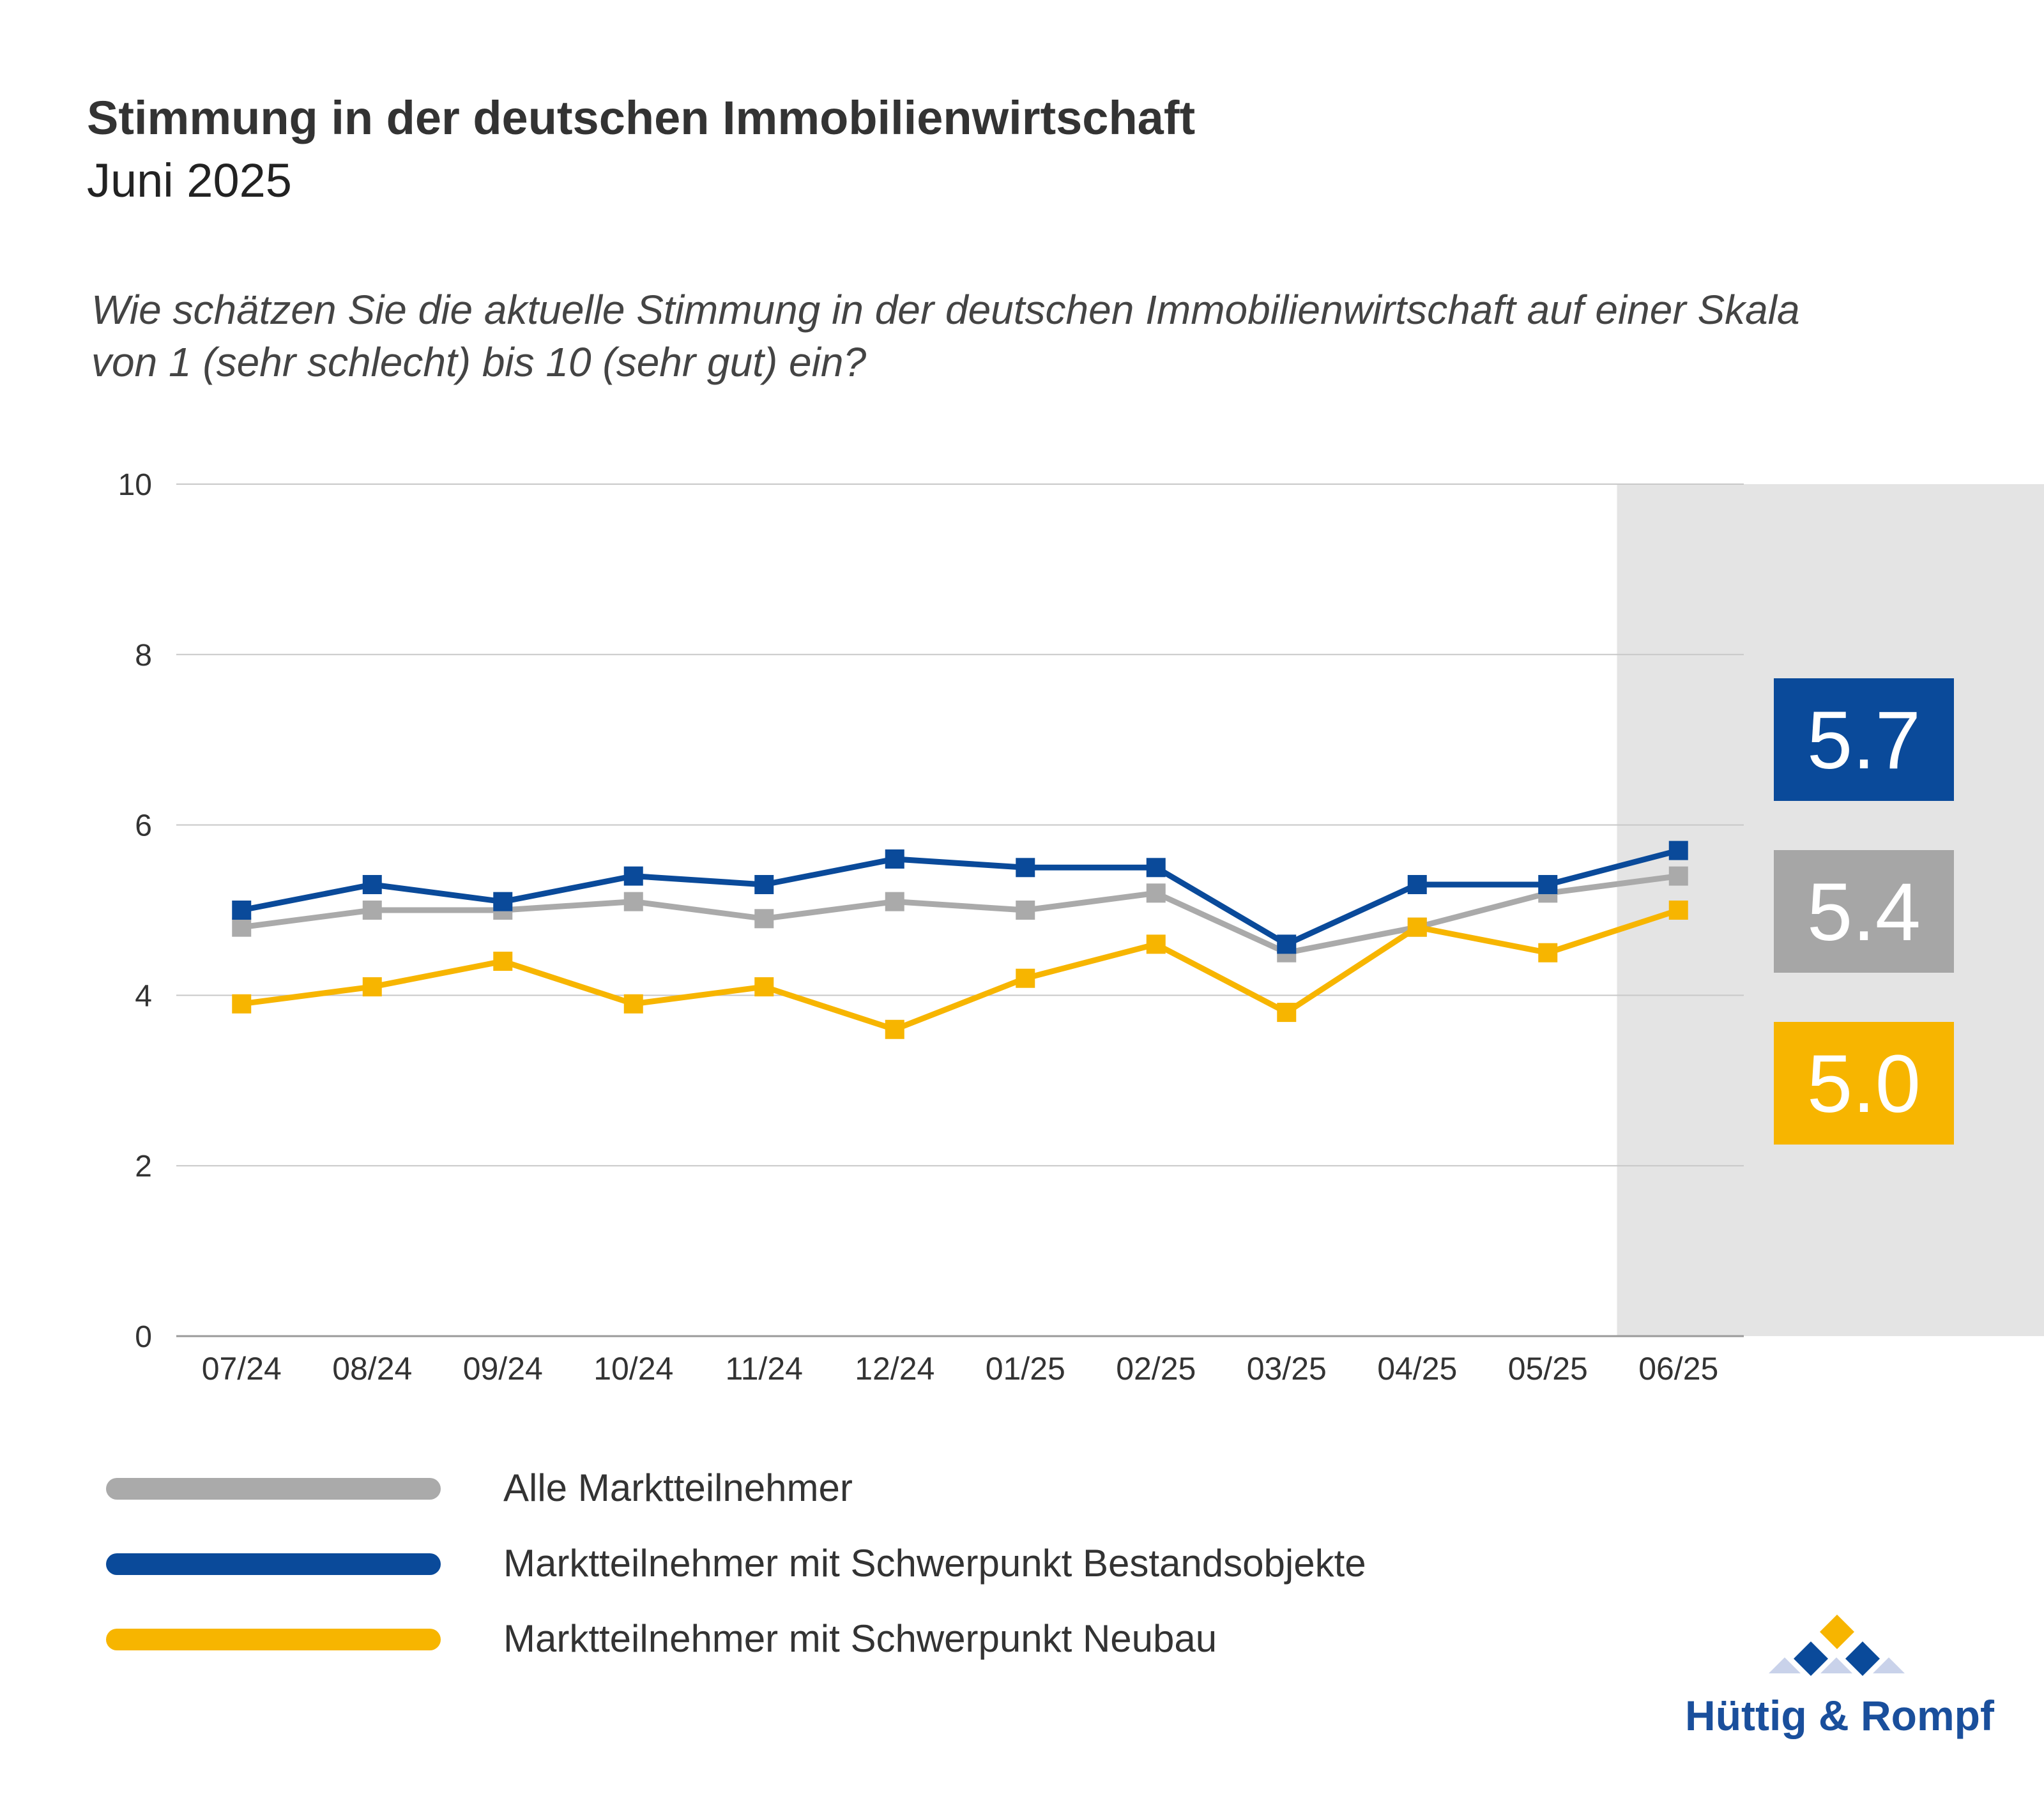  I want to click on legend-label-alle: Alle Marktteilnehmer, so click(678, 1487).